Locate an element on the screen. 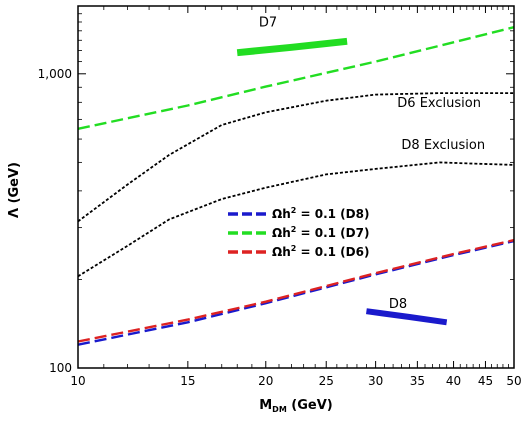 The height and width of the screenshot is (421, 527). legend-label: Ωh2 = 0.1 (D6) is located at coordinates (320, 251).